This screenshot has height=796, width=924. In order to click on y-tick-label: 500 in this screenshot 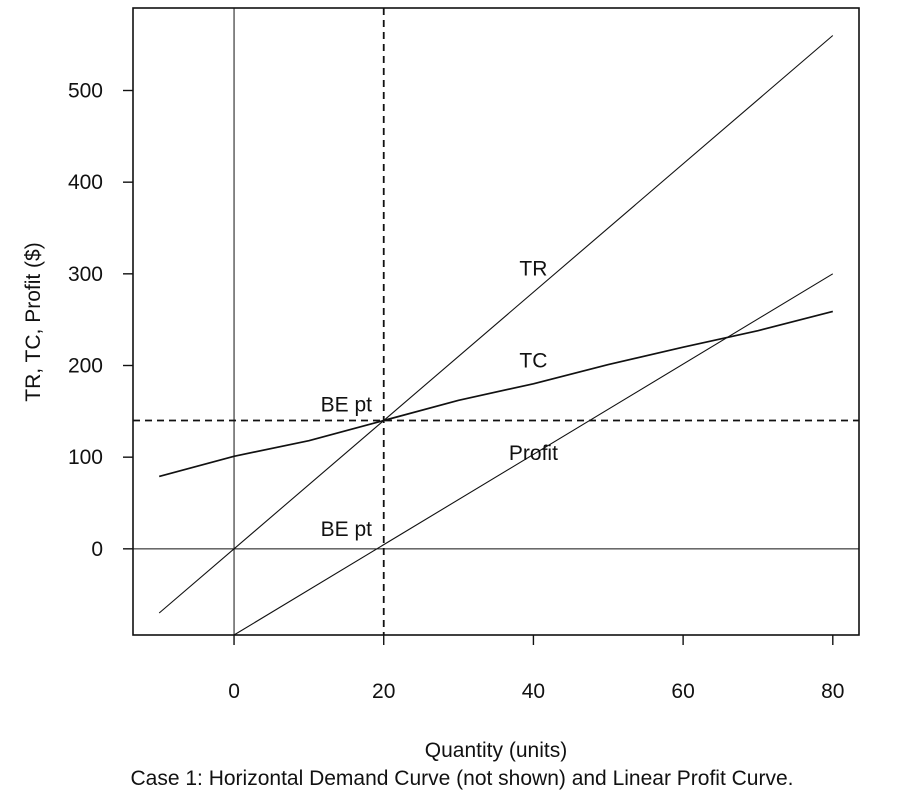, I will do `click(85, 91)`.